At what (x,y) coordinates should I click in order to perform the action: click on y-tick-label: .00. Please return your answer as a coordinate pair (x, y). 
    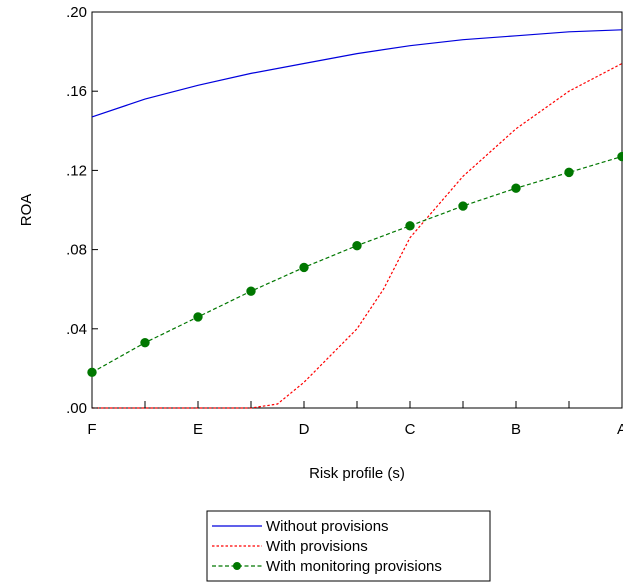
    Looking at the image, I should click on (76, 408).